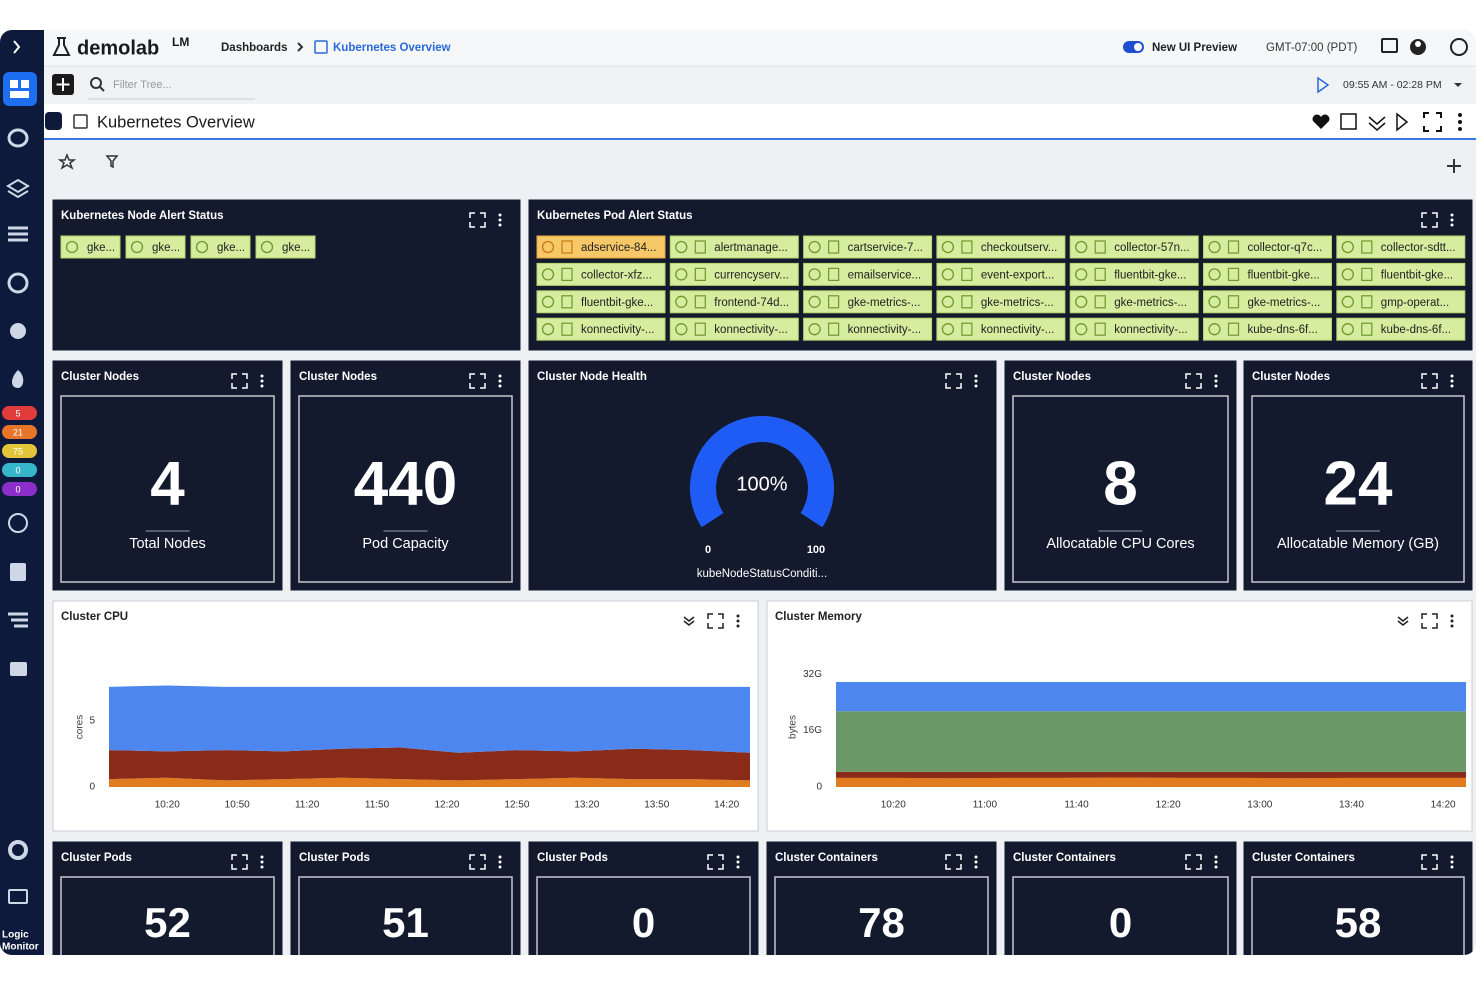  What do you see at coordinates (1321, 121) in the screenshot?
I see `favorite-icon` at bounding box center [1321, 121].